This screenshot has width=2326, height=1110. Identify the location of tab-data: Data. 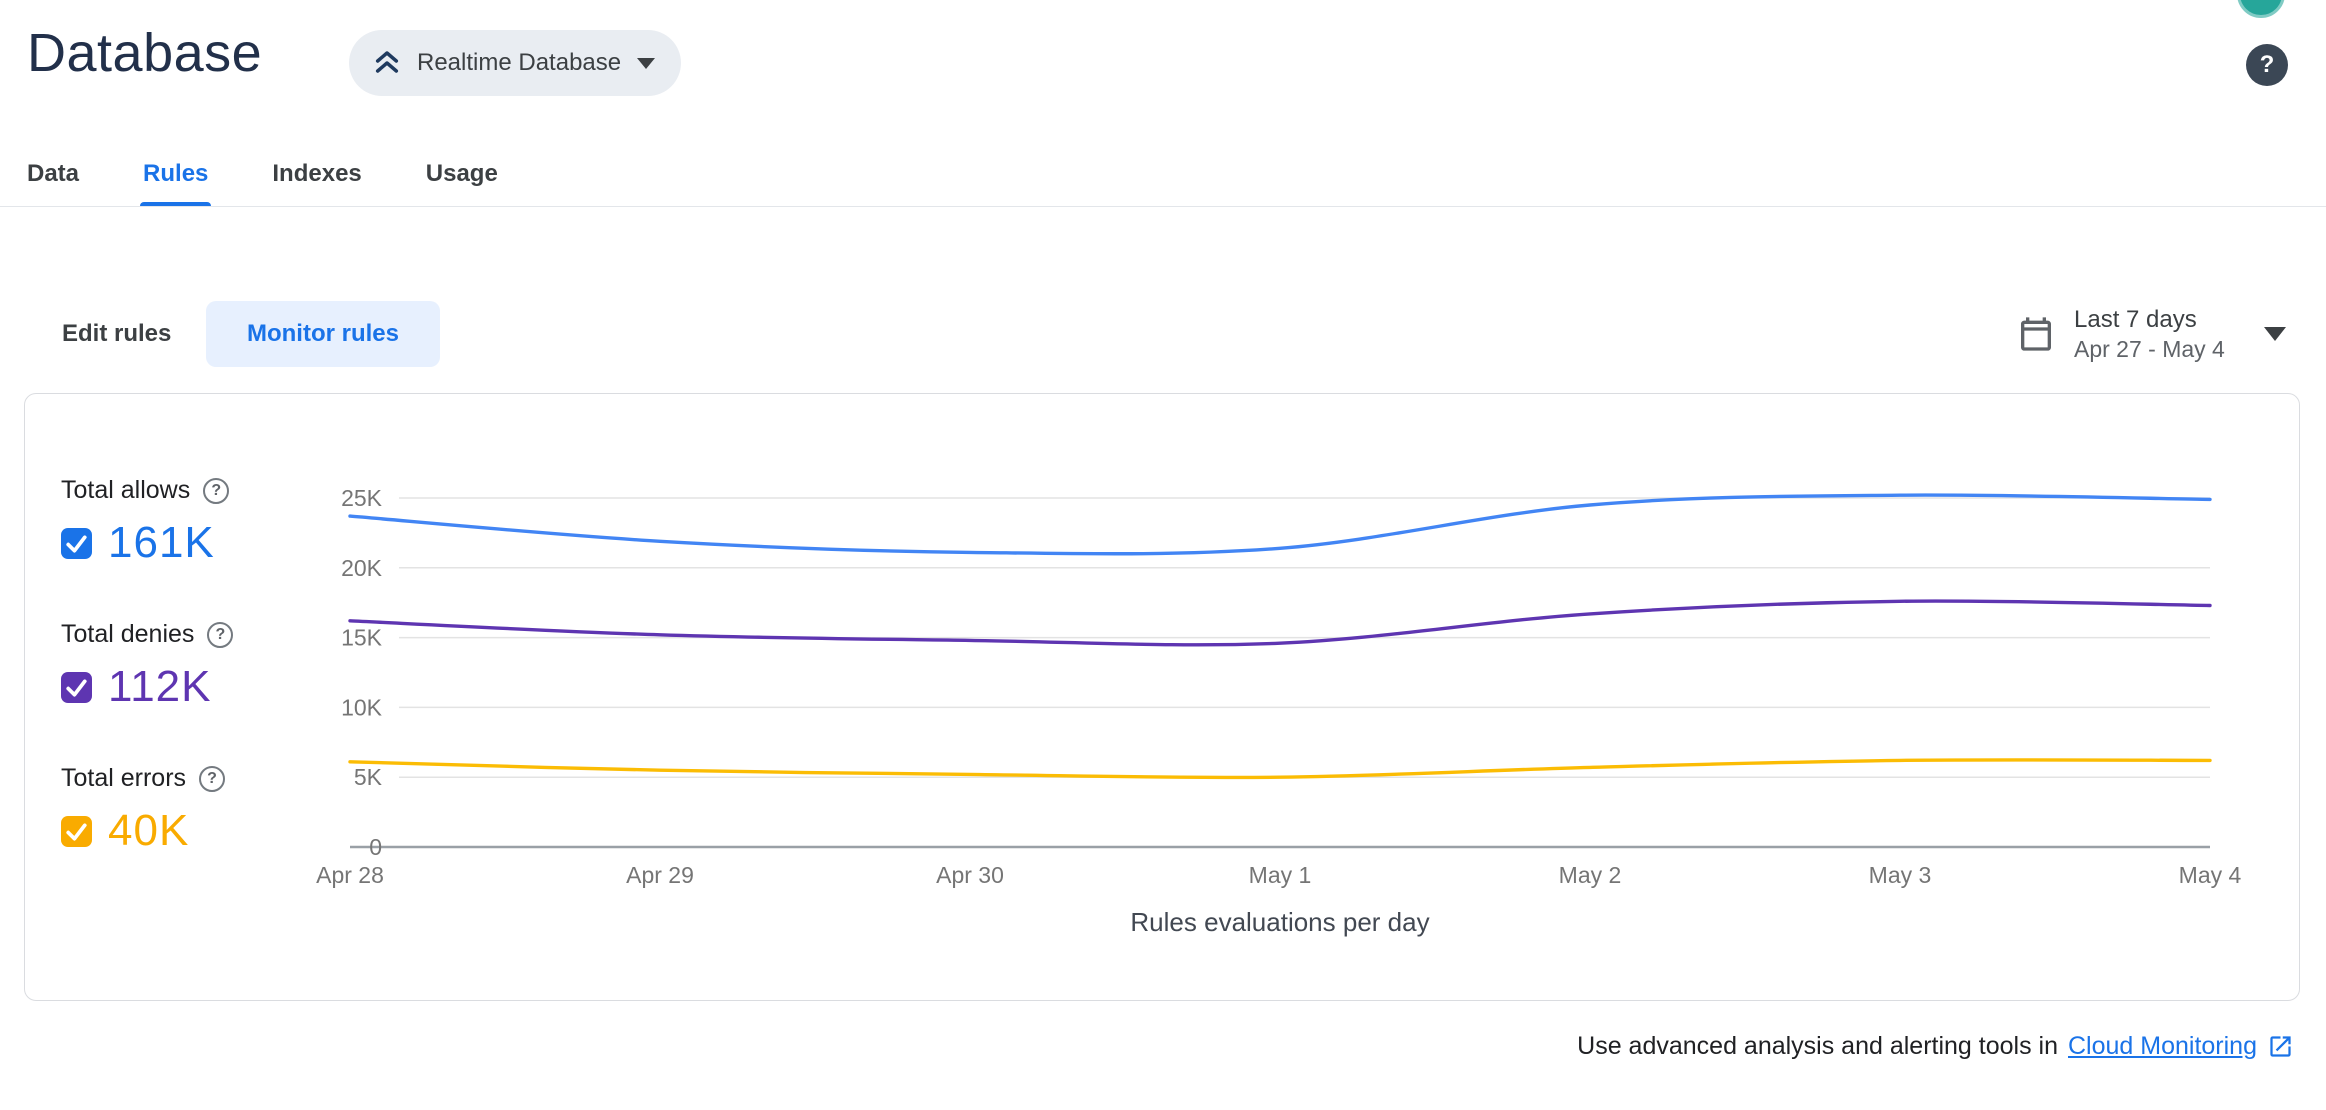
(53, 173).